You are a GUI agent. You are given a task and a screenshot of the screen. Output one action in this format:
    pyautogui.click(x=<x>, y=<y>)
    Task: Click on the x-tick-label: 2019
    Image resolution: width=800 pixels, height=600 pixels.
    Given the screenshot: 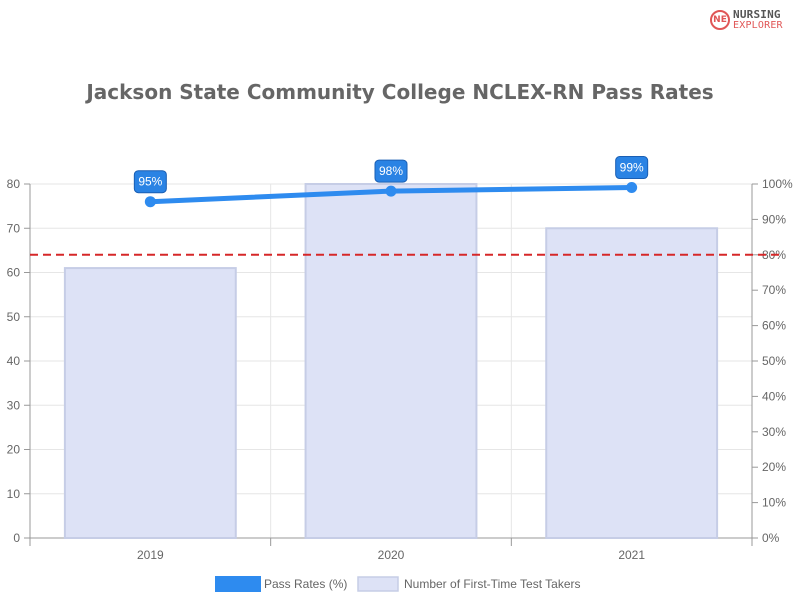 What is the action you would take?
    pyautogui.click(x=150, y=555)
    